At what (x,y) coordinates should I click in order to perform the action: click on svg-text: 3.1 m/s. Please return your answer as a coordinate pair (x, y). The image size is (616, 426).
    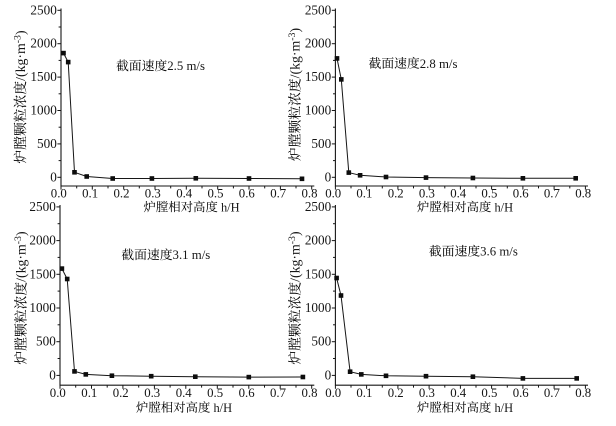
    Looking at the image, I should click on (192, 255).